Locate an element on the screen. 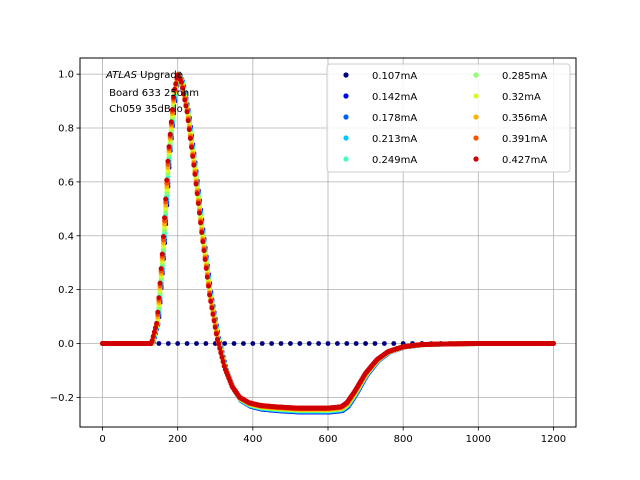 This screenshot has height=480, width=640. annotation-line-3: Ch059 35dB lo is located at coordinates (144, 109).